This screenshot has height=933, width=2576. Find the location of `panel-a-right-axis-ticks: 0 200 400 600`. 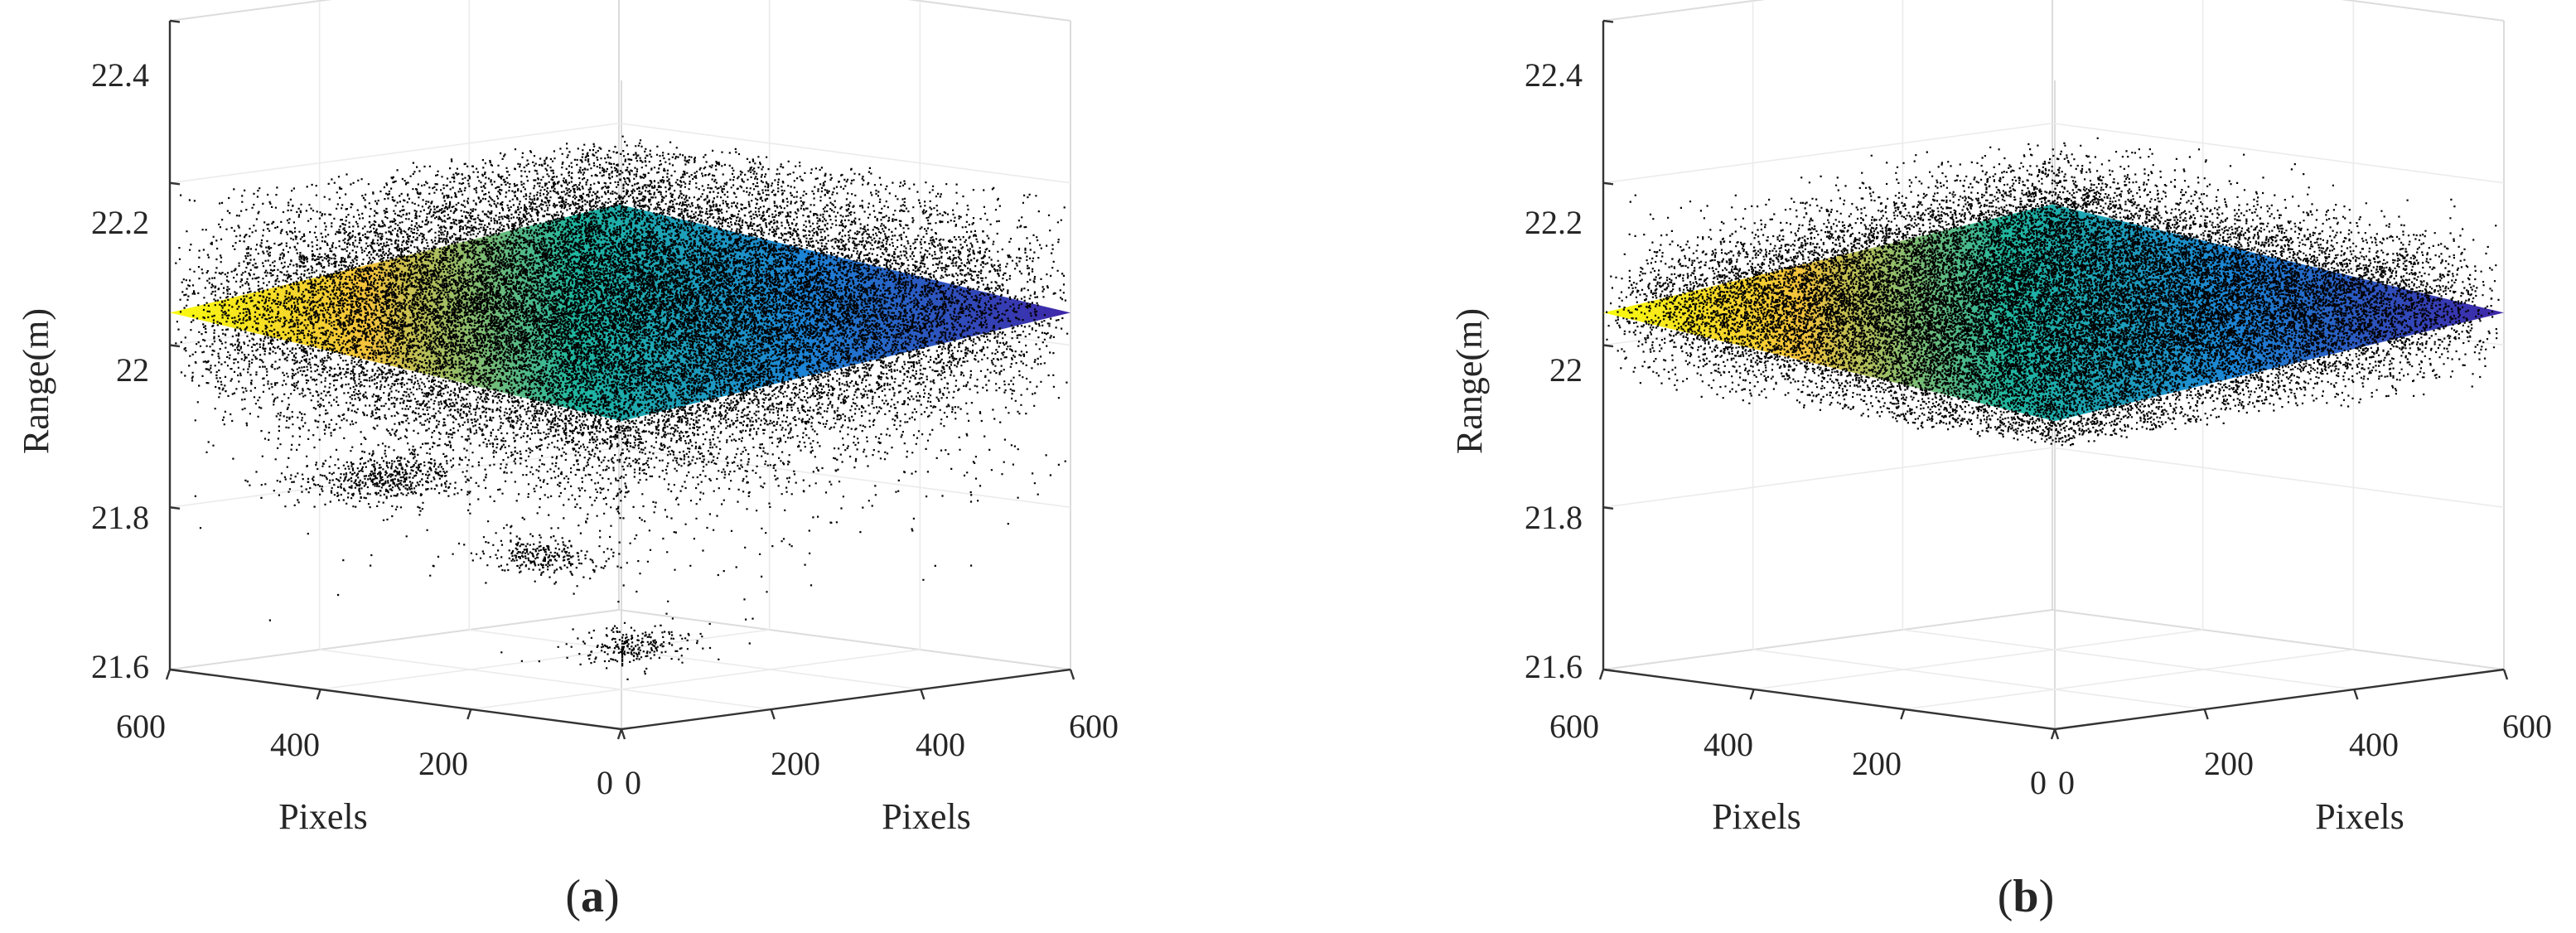

panel-a-right-axis-ticks: 0 200 400 600 is located at coordinates (872, 754).